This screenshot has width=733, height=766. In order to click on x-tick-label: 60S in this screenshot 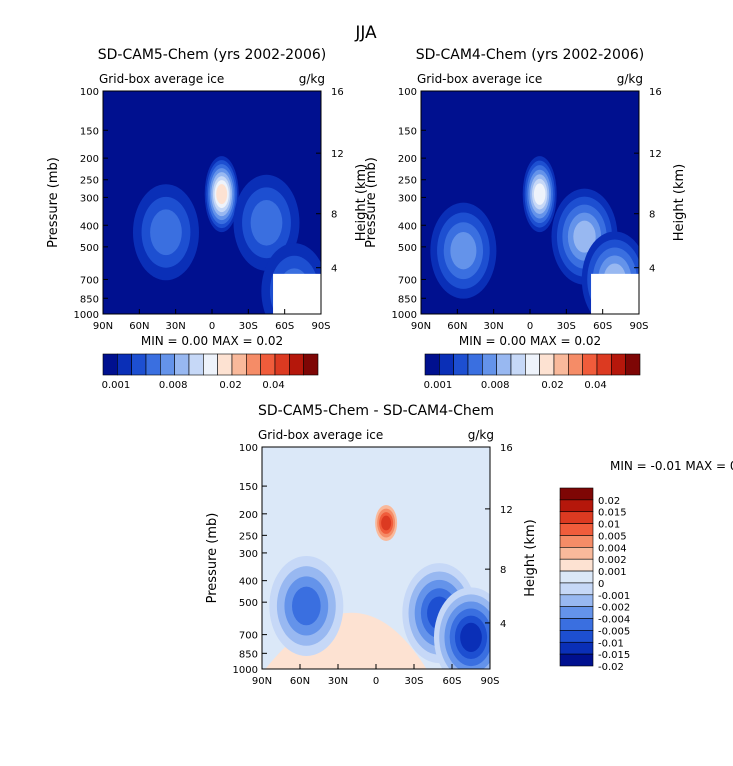, I will do `click(451, 681)`.